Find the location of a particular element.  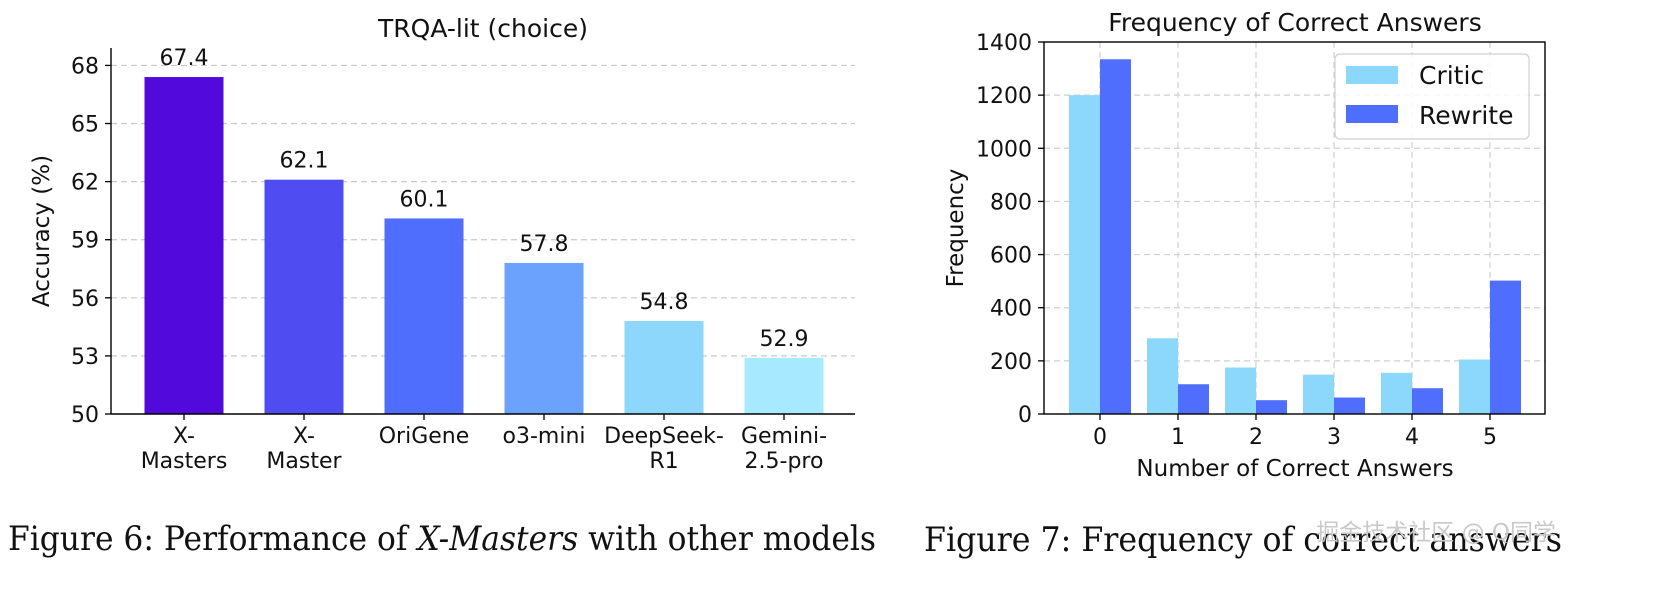

chart-title: TRQA-lit (choice) is located at coordinates (482, 28).